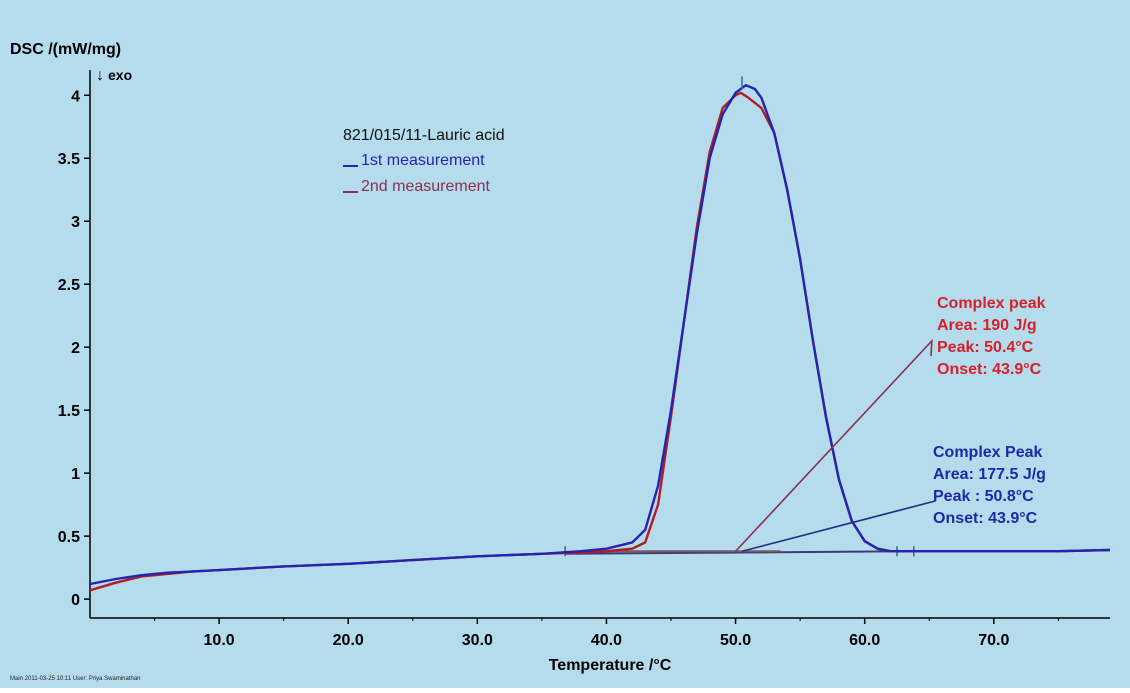 The width and height of the screenshot is (1130, 693). Describe the element at coordinates (69, 537) in the screenshot. I see `y-tick-label: 0.5` at that location.